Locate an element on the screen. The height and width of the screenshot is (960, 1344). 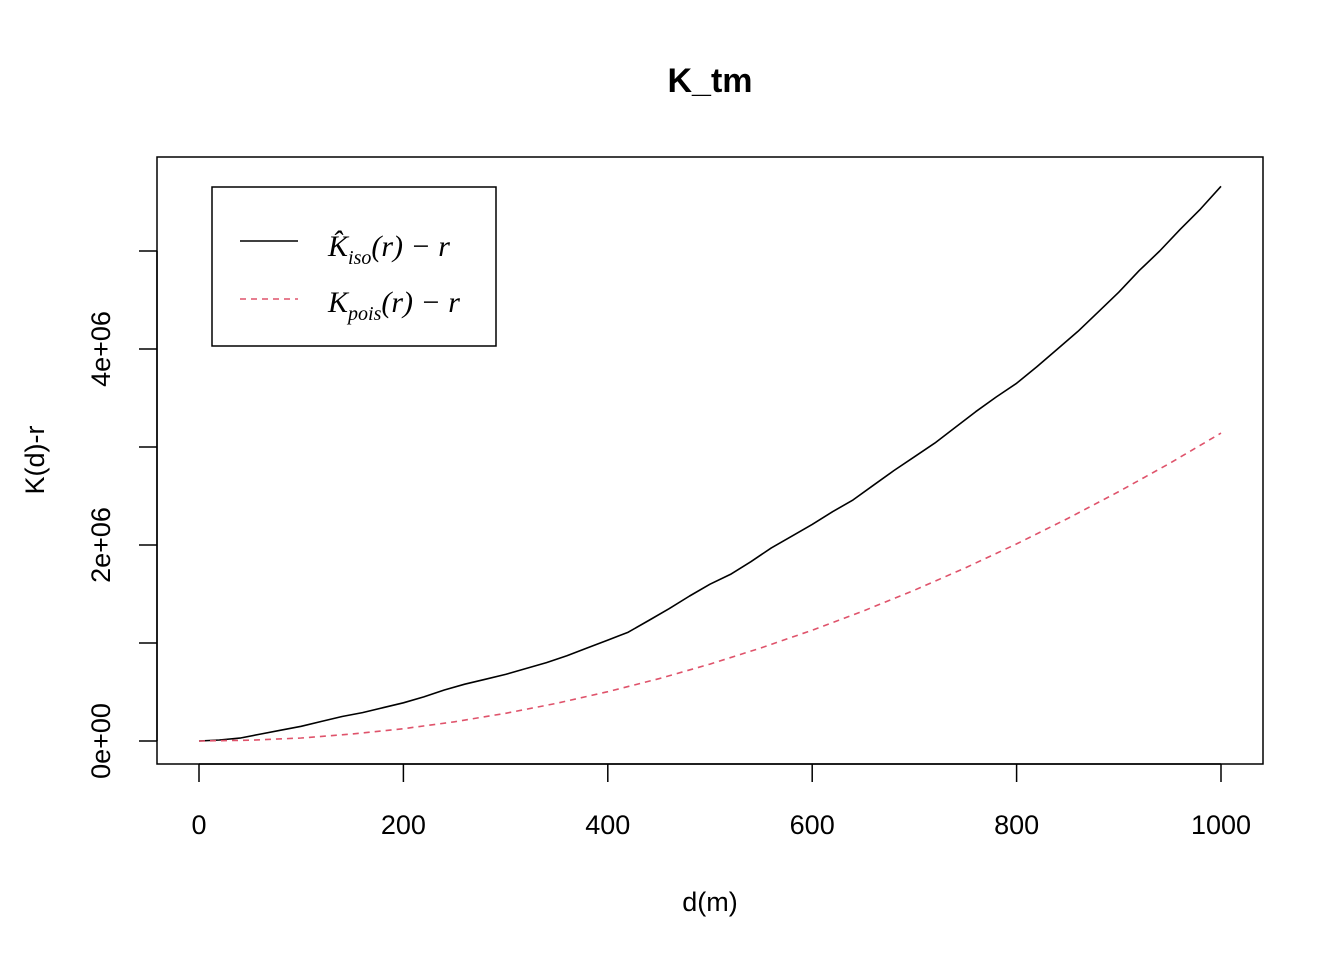
legend-pois-main: K is located at coordinates (338, 302).